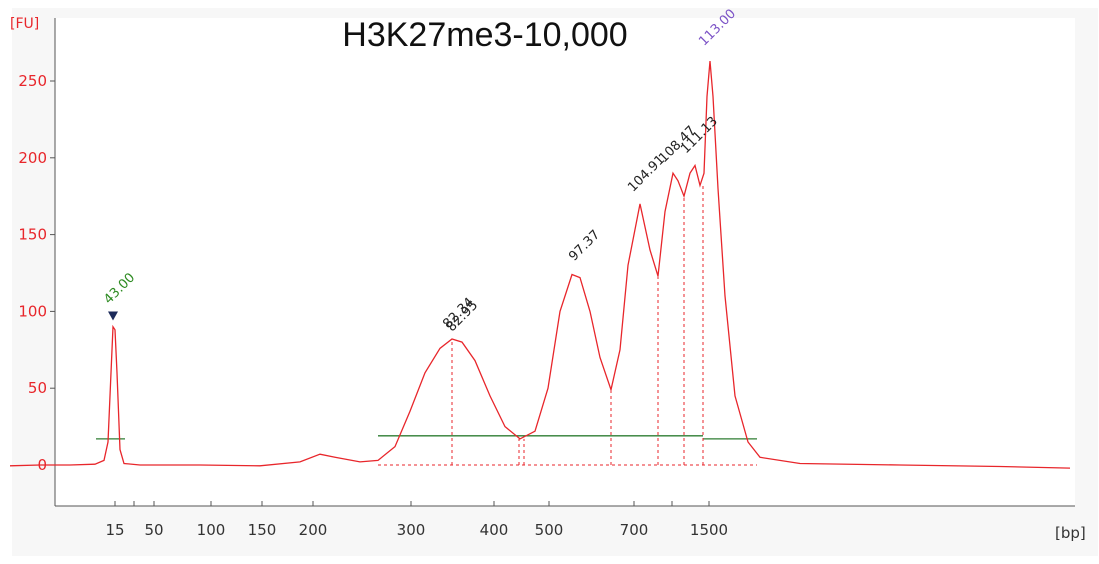 The height and width of the screenshot is (564, 1099). What do you see at coordinates (634, 530) in the screenshot?
I see `x-tick-label: 700` at bounding box center [634, 530].